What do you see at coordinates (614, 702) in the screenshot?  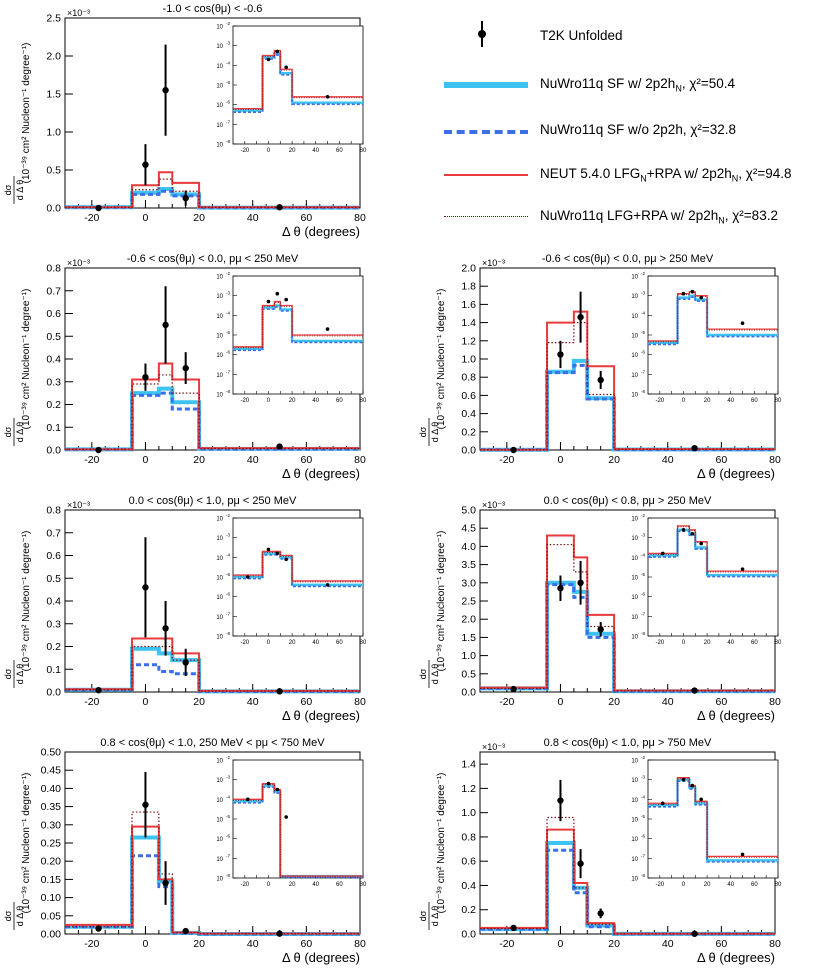 I see `x-tick-label: 20` at bounding box center [614, 702].